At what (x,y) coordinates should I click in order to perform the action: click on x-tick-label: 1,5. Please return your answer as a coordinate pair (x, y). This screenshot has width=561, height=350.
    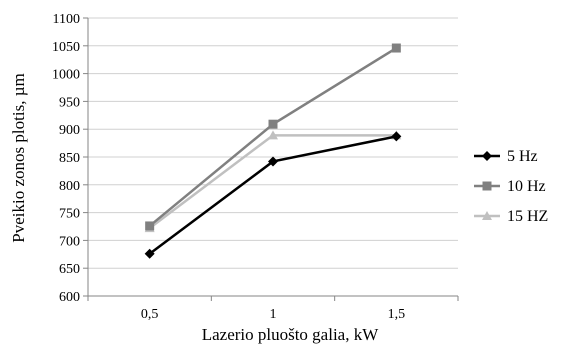
    Looking at the image, I should click on (397, 314).